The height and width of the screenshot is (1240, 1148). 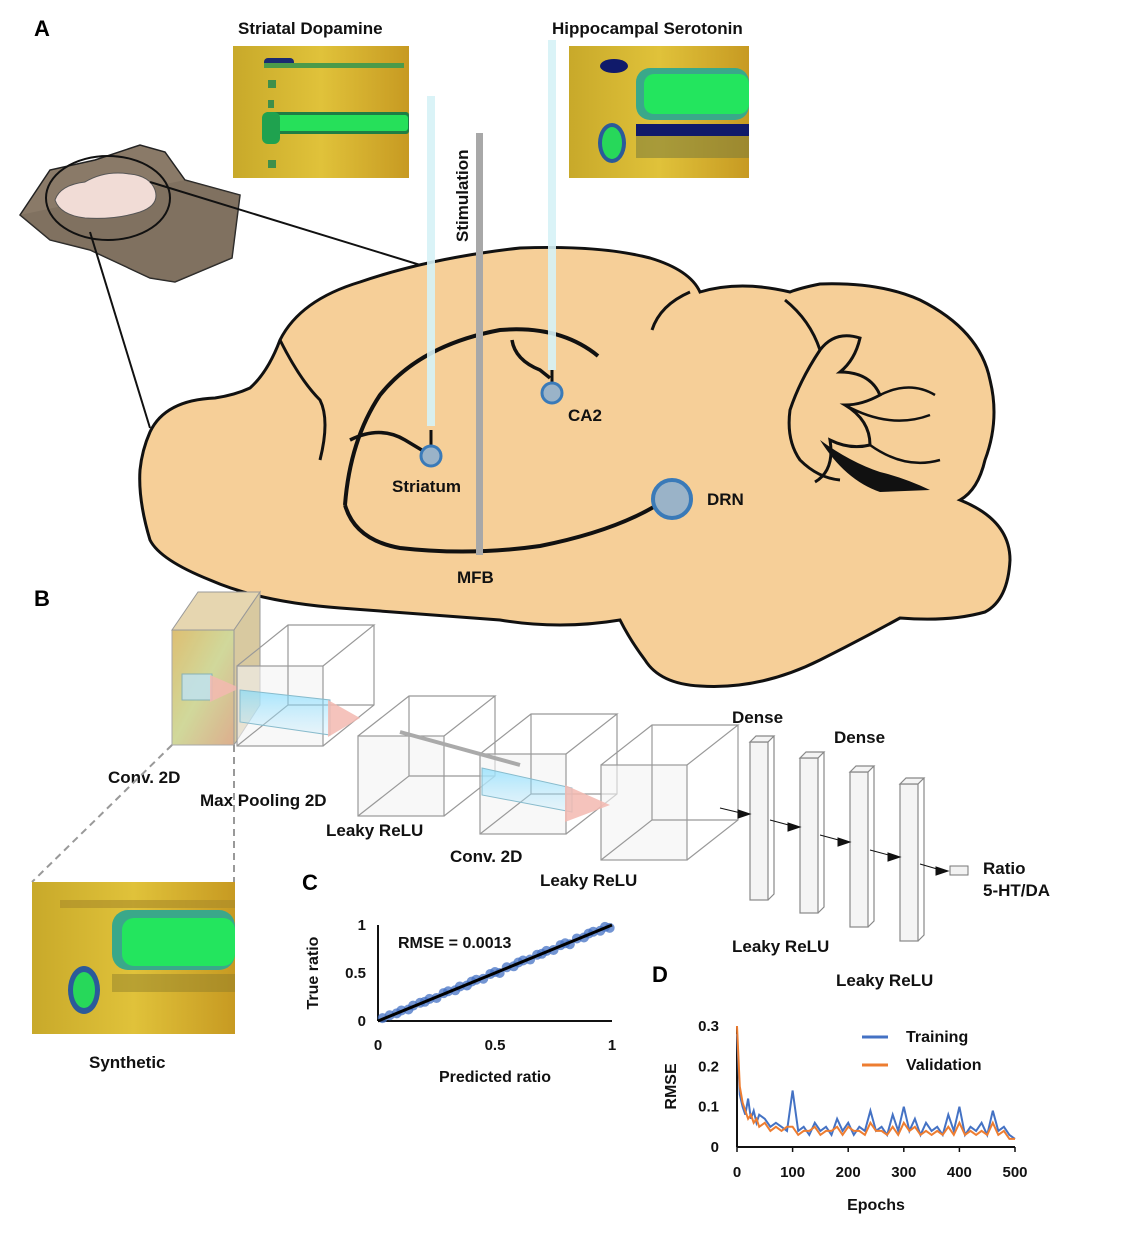 I want to click on y-tick-label: 0.1, so click(x=708, y=1107).